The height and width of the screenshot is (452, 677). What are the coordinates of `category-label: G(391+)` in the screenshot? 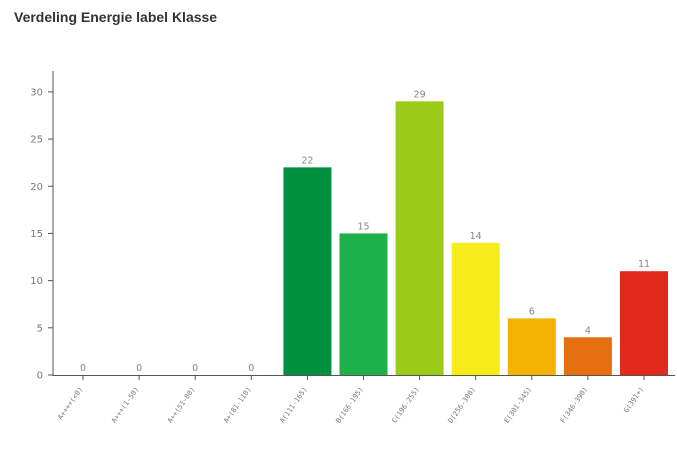 It's located at (633, 400).